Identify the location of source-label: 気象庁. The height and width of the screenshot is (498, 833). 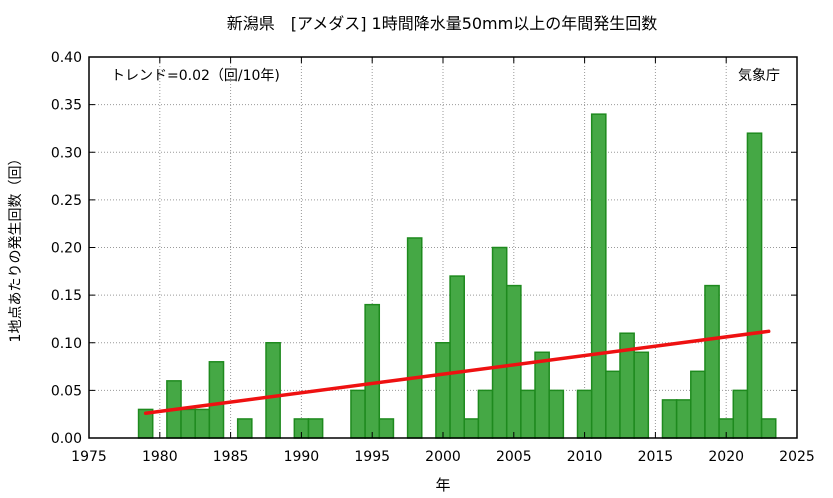
(759, 76).